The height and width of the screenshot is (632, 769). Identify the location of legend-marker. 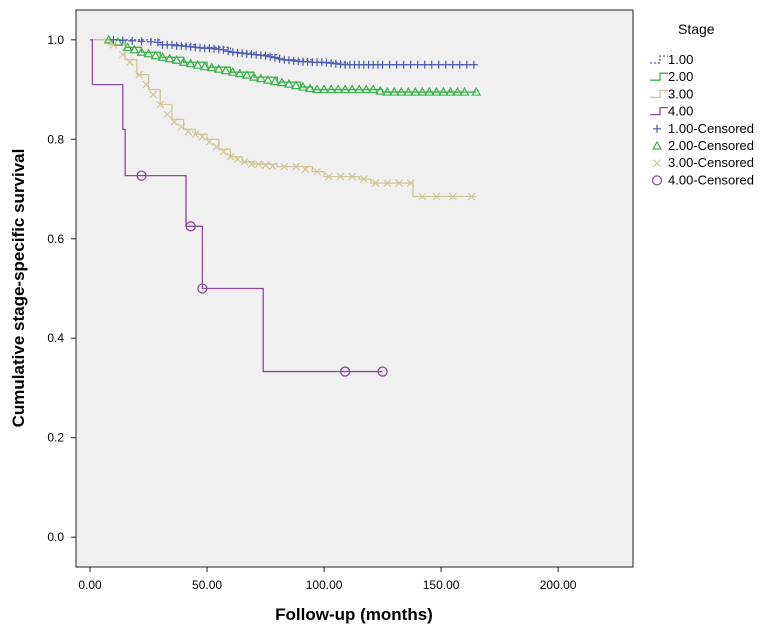
(657, 163).